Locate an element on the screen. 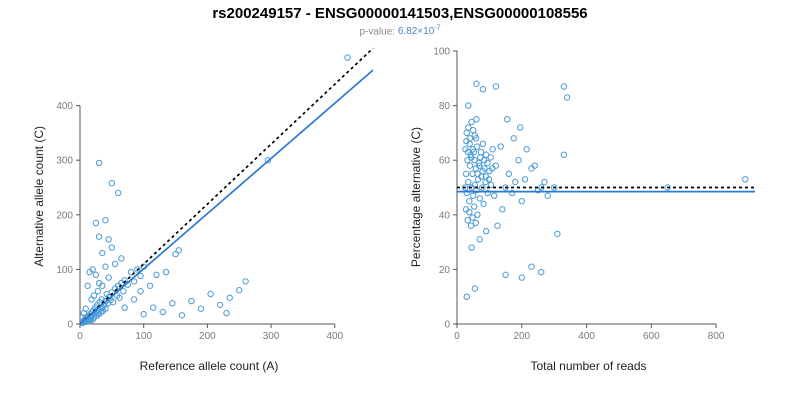 Image resolution: width=800 pixels, height=400 pixels. p-value-line: p-value: 6.82×10⁻⁷ is located at coordinates (400, 31).